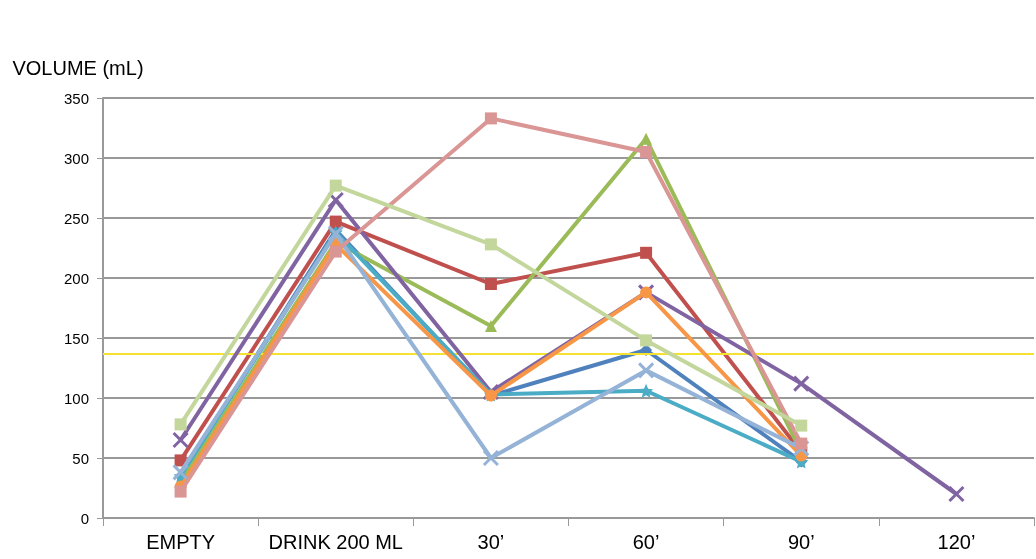 The image size is (1036, 559). What do you see at coordinates (491, 542) in the screenshot?
I see `x-tick-label: 30’` at bounding box center [491, 542].